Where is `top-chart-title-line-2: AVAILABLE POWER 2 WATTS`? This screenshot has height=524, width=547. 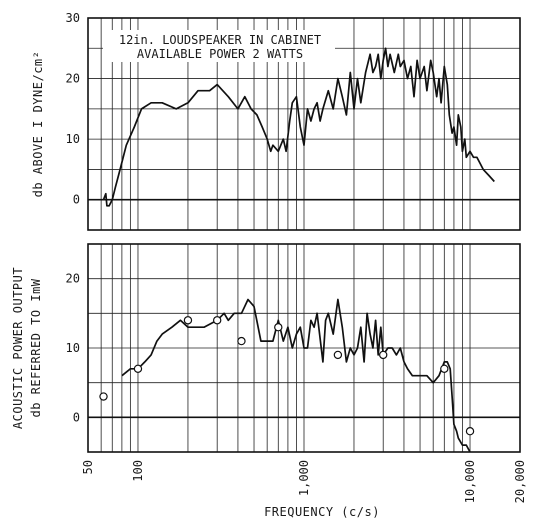 top-chart-title-line-2: AVAILABLE POWER 2 WATTS is located at coordinates (220, 54).